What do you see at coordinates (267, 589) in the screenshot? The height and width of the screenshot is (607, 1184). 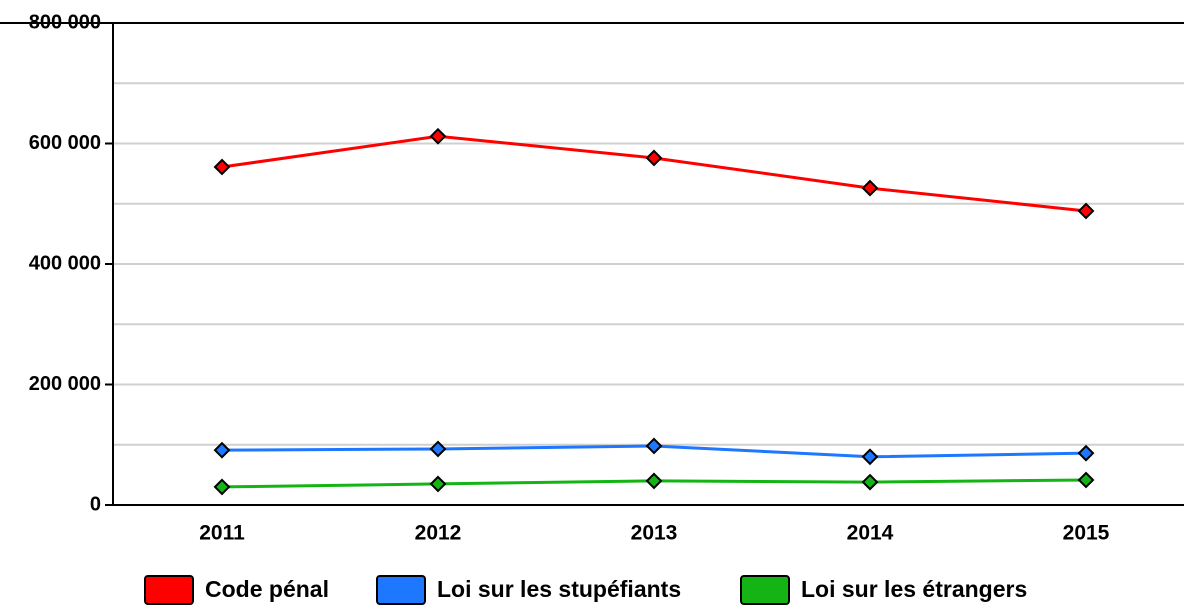 I see `legend-label: Code pénal` at bounding box center [267, 589].